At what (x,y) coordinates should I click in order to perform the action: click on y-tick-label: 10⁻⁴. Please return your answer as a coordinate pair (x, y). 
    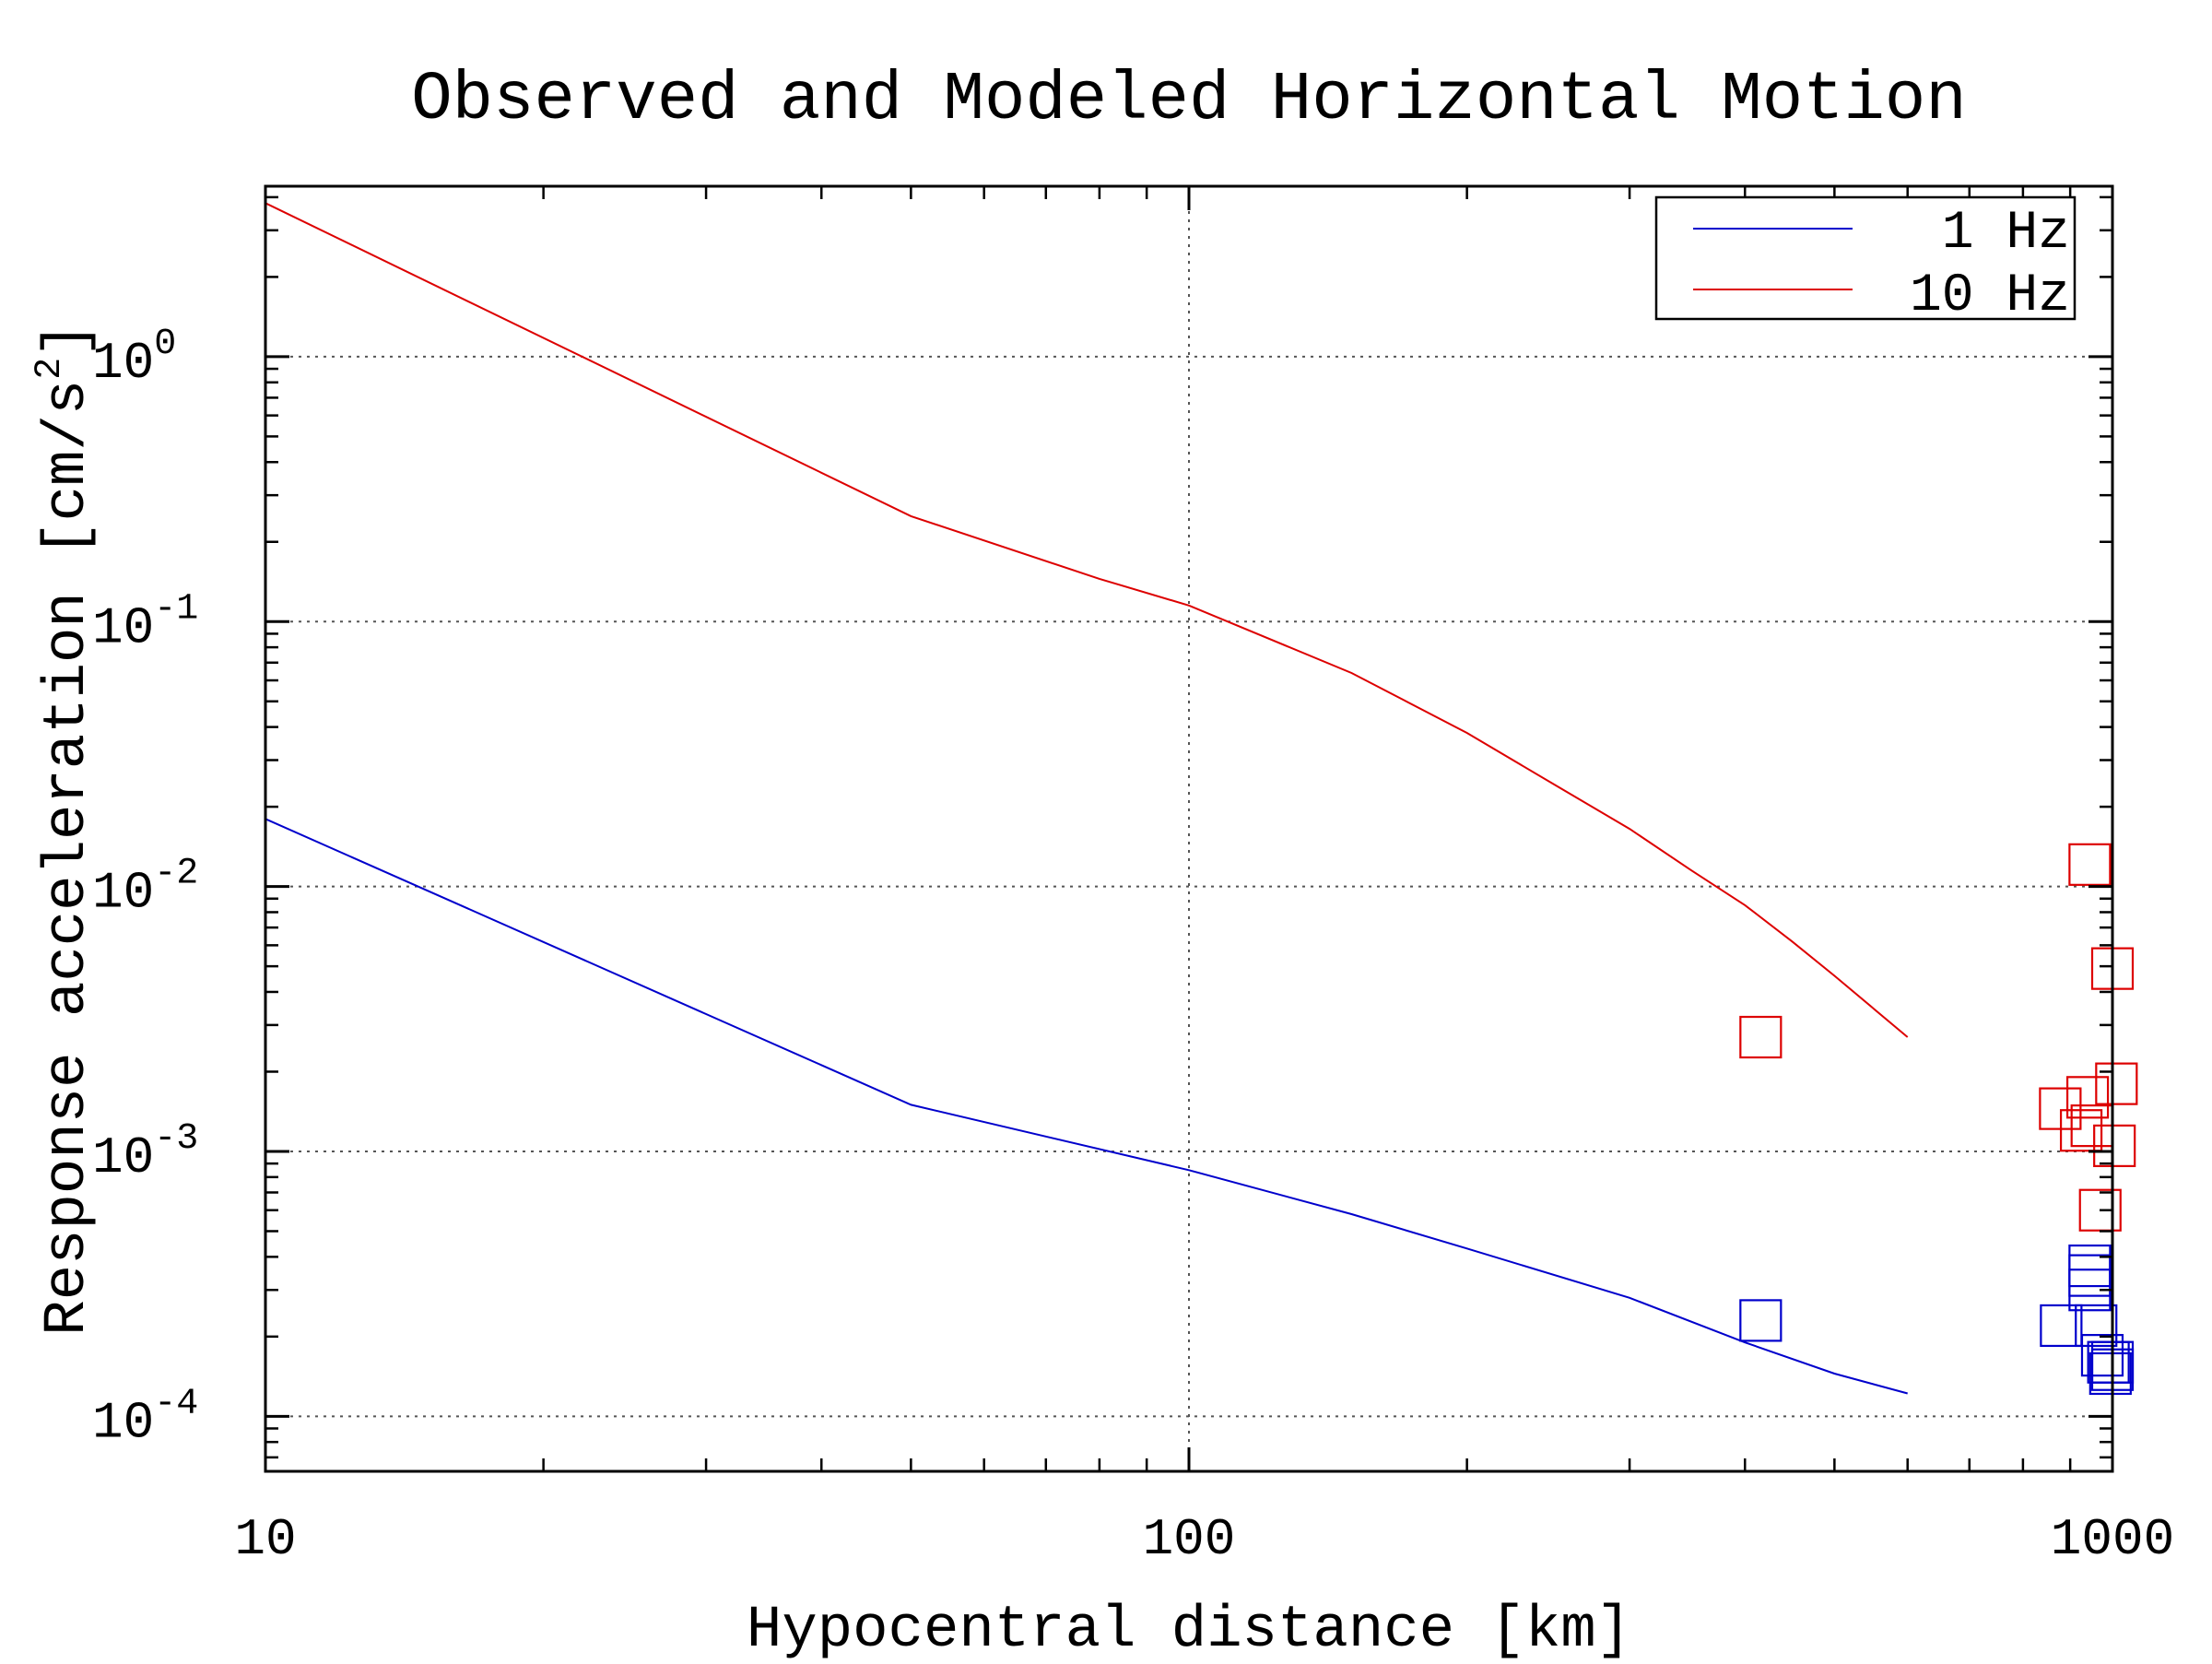
    Looking at the image, I should click on (145, 1417).